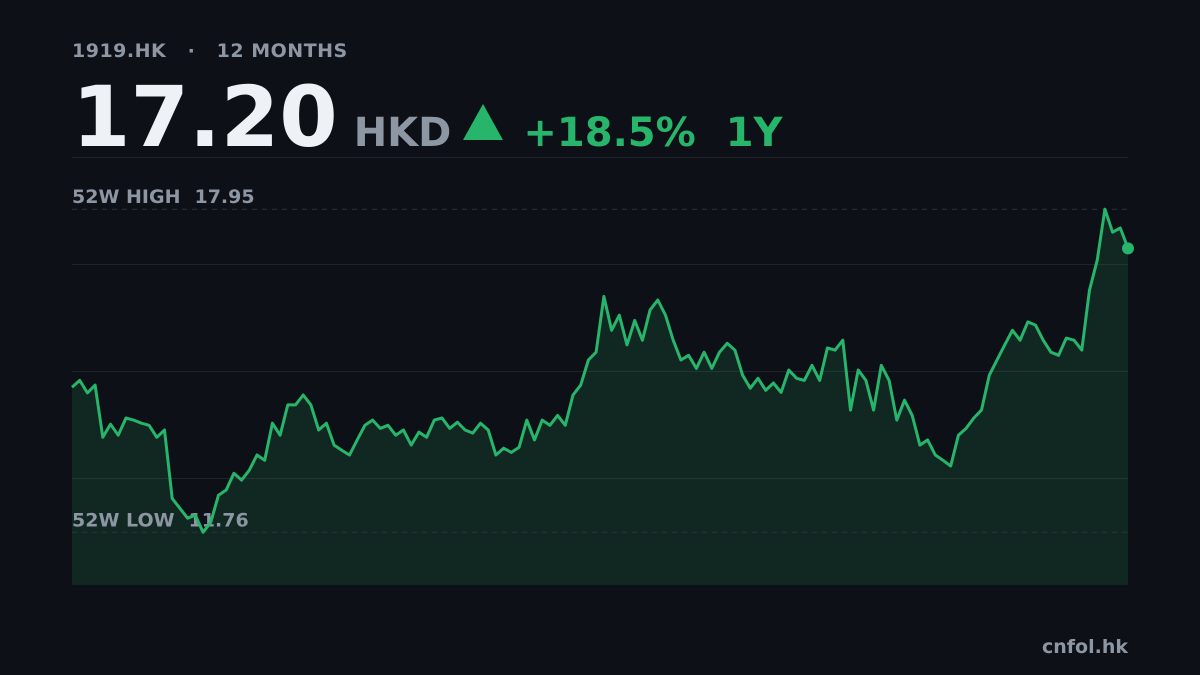 This screenshot has width=1200, height=675. I want to click on high-value: 17.95, so click(224, 197).